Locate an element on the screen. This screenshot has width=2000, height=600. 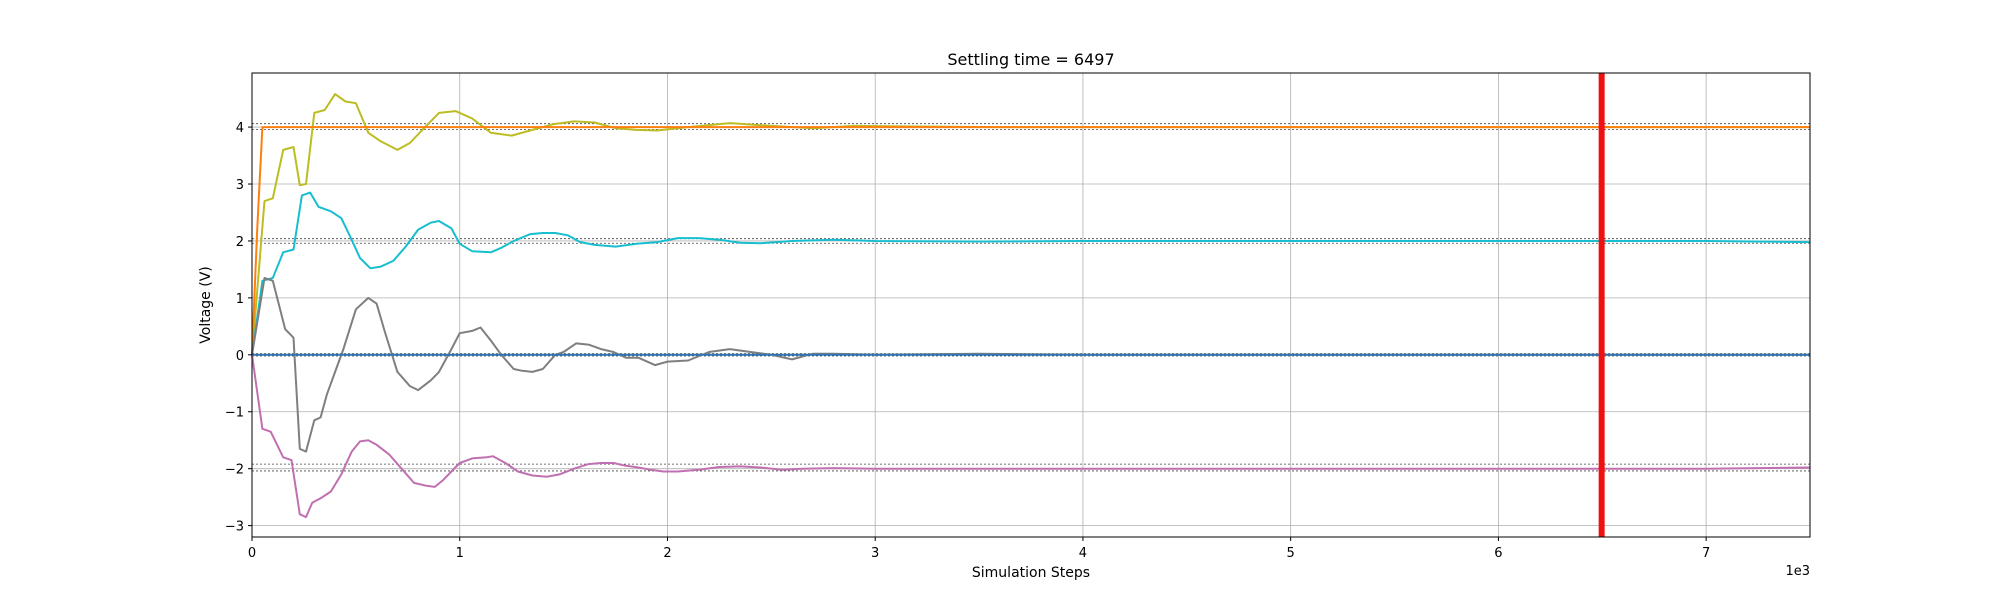
x-tick-label: 0 is located at coordinates (252, 553).